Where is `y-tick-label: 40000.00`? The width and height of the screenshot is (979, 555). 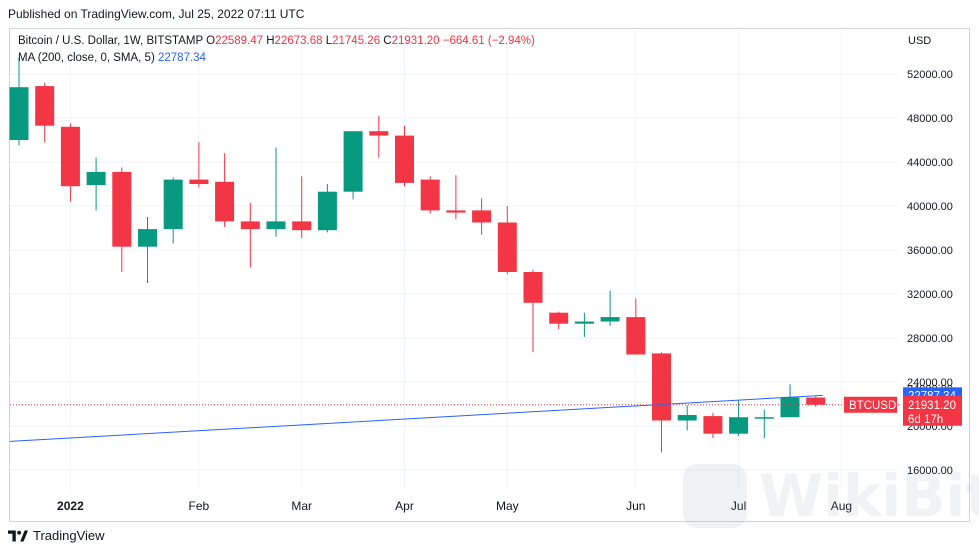
y-tick-label: 40000.00 is located at coordinates (930, 207).